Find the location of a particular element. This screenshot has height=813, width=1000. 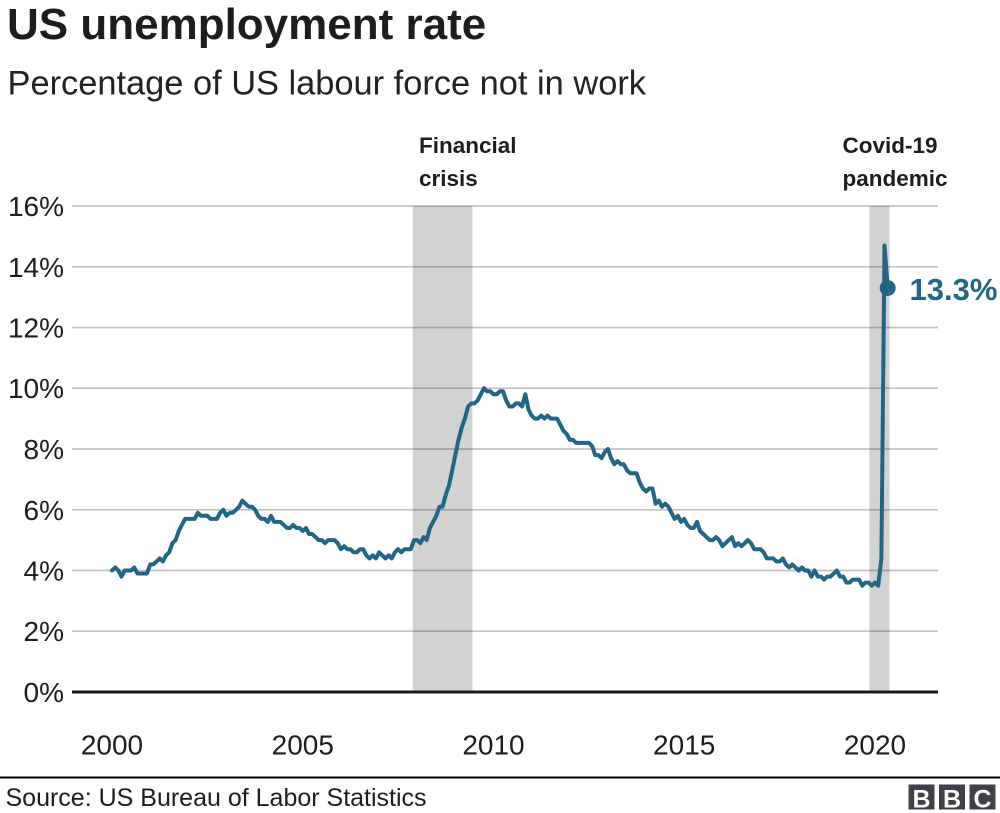

svg-text: 6% is located at coordinates (44, 510).